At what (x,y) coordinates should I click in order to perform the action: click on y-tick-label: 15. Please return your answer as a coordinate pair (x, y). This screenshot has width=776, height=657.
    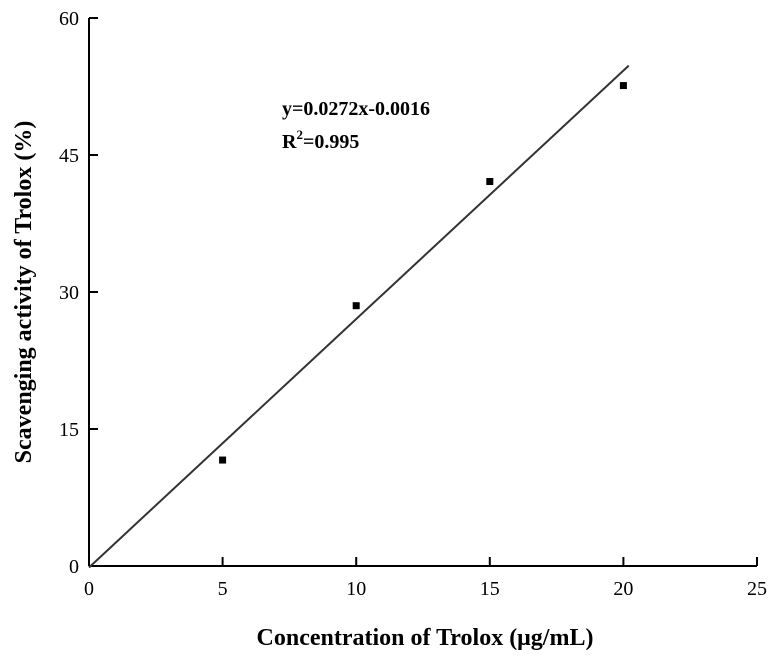
    Looking at the image, I should click on (69, 430).